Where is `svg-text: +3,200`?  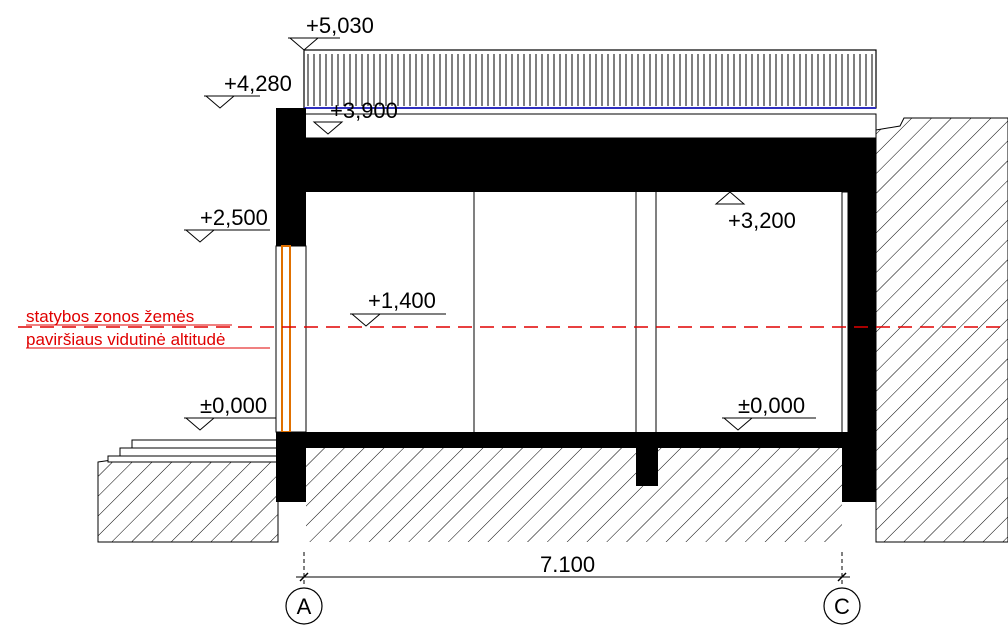 svg-text: +3,200 is located at coordinates (762, 220).